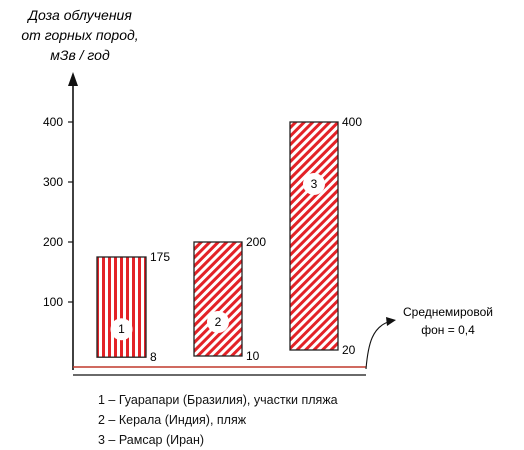 The height and width of the screenshot is (450, 524). Describe the element at coordinates (391, 321) in the screenshot. I see `baseline-arrow-head` at that location.